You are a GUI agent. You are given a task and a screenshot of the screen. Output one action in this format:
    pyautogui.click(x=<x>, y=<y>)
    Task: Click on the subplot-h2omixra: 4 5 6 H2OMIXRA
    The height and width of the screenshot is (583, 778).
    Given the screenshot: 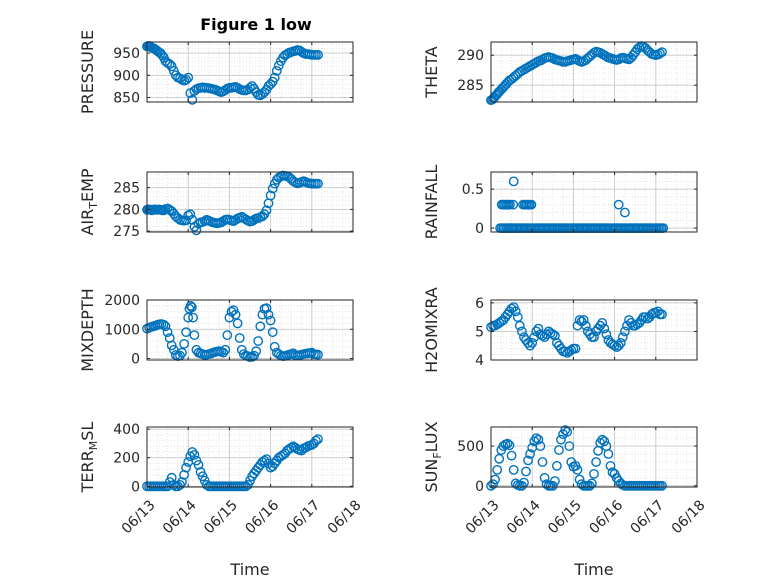 What is the action you would take?
    pyautogui.click(x=560, y=330)
    